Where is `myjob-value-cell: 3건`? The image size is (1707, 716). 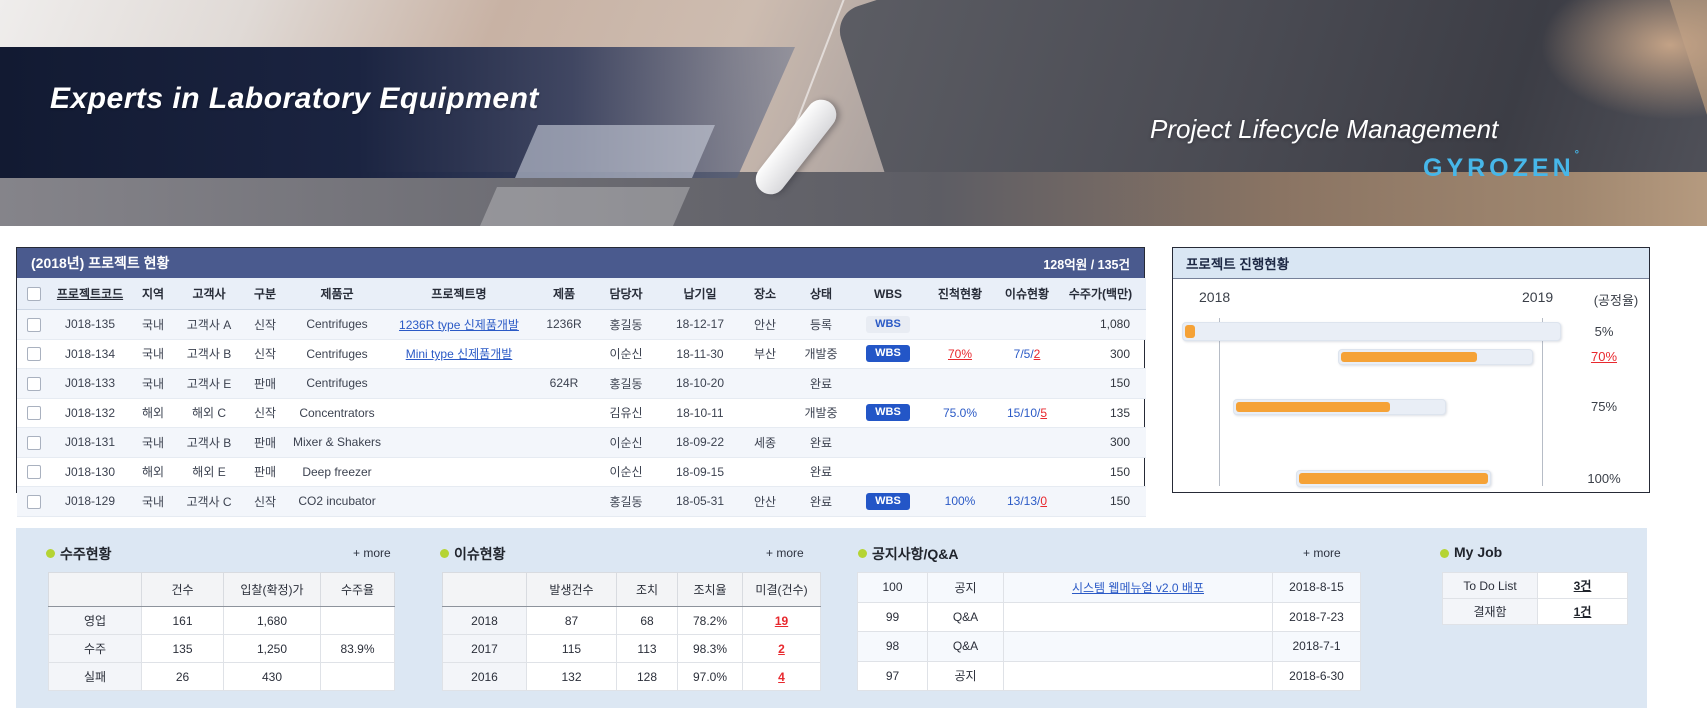 myjob-value-cell: 3건 is located at coordinates (1582, 585).